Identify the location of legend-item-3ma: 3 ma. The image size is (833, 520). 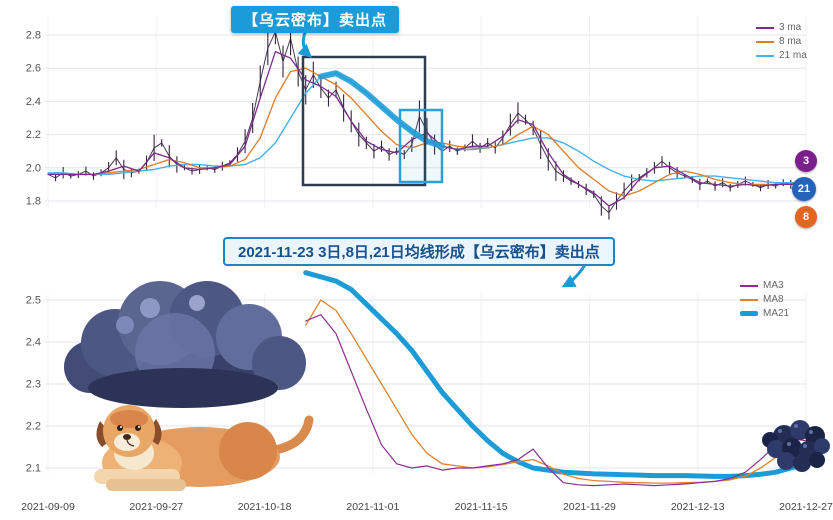
(781, 27).